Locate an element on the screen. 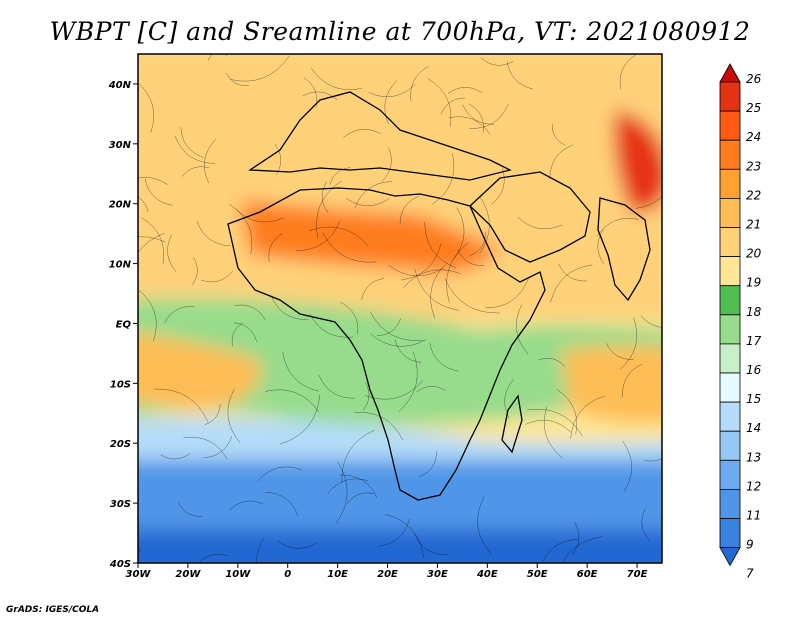 The image size is (800, 618). band-sahel-hot is located at coordinates (370, 236).